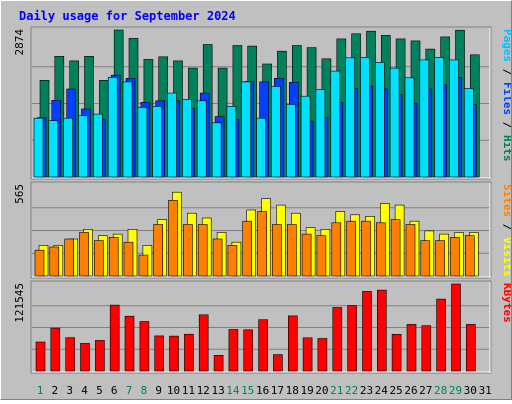  What do you see at coordinates (277, 390) in the screenshot?
I see `day-label: 17` at bounding box center [277, 390].